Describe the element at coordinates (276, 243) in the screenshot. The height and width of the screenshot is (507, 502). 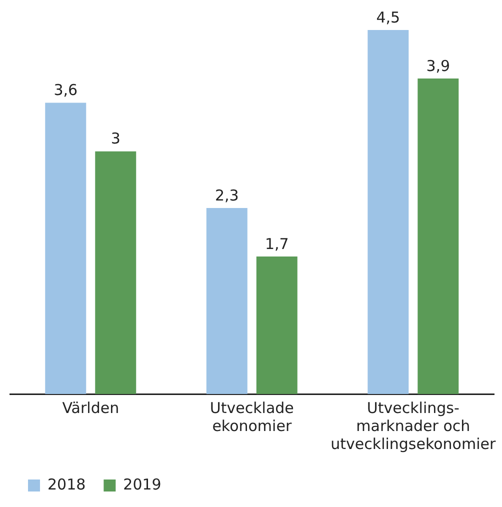
I see `data-label: 1,7` at that location.